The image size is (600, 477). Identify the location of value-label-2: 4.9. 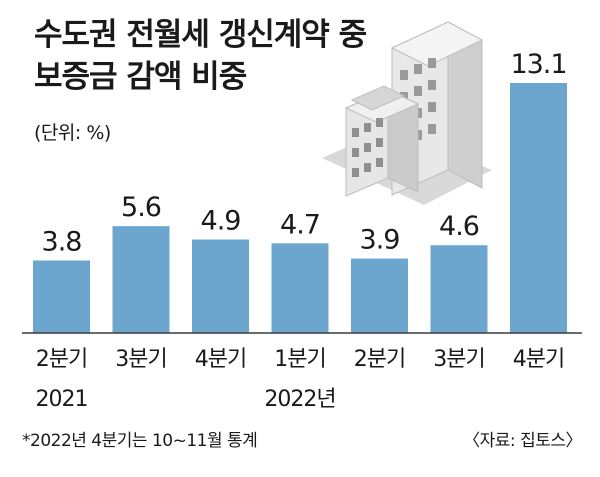
(221, 220).